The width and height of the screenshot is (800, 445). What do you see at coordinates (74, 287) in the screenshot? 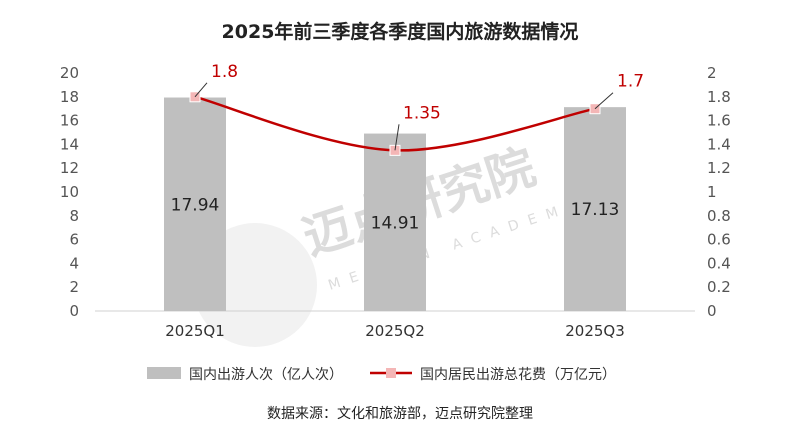
I see `y-left-tick-label: 2` at bounding box center [74, 287].